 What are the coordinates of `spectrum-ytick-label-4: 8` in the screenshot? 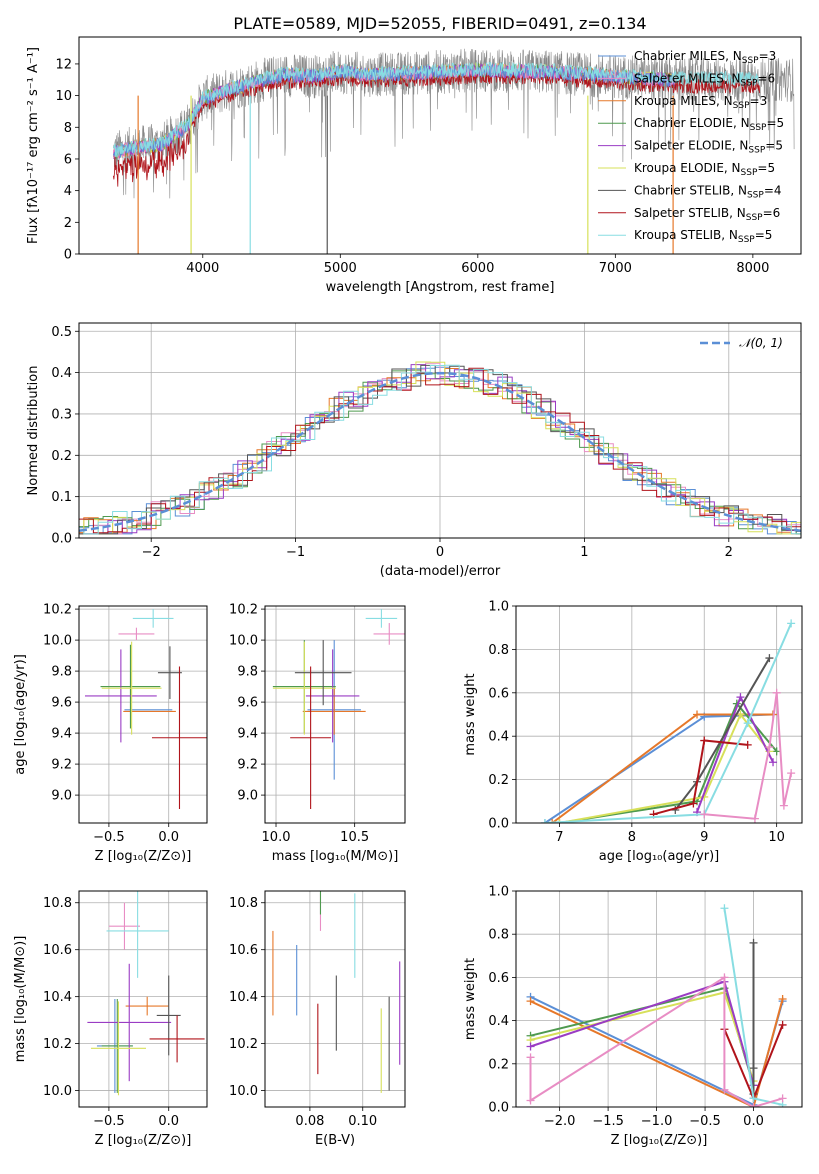 It's located at (68, 128).